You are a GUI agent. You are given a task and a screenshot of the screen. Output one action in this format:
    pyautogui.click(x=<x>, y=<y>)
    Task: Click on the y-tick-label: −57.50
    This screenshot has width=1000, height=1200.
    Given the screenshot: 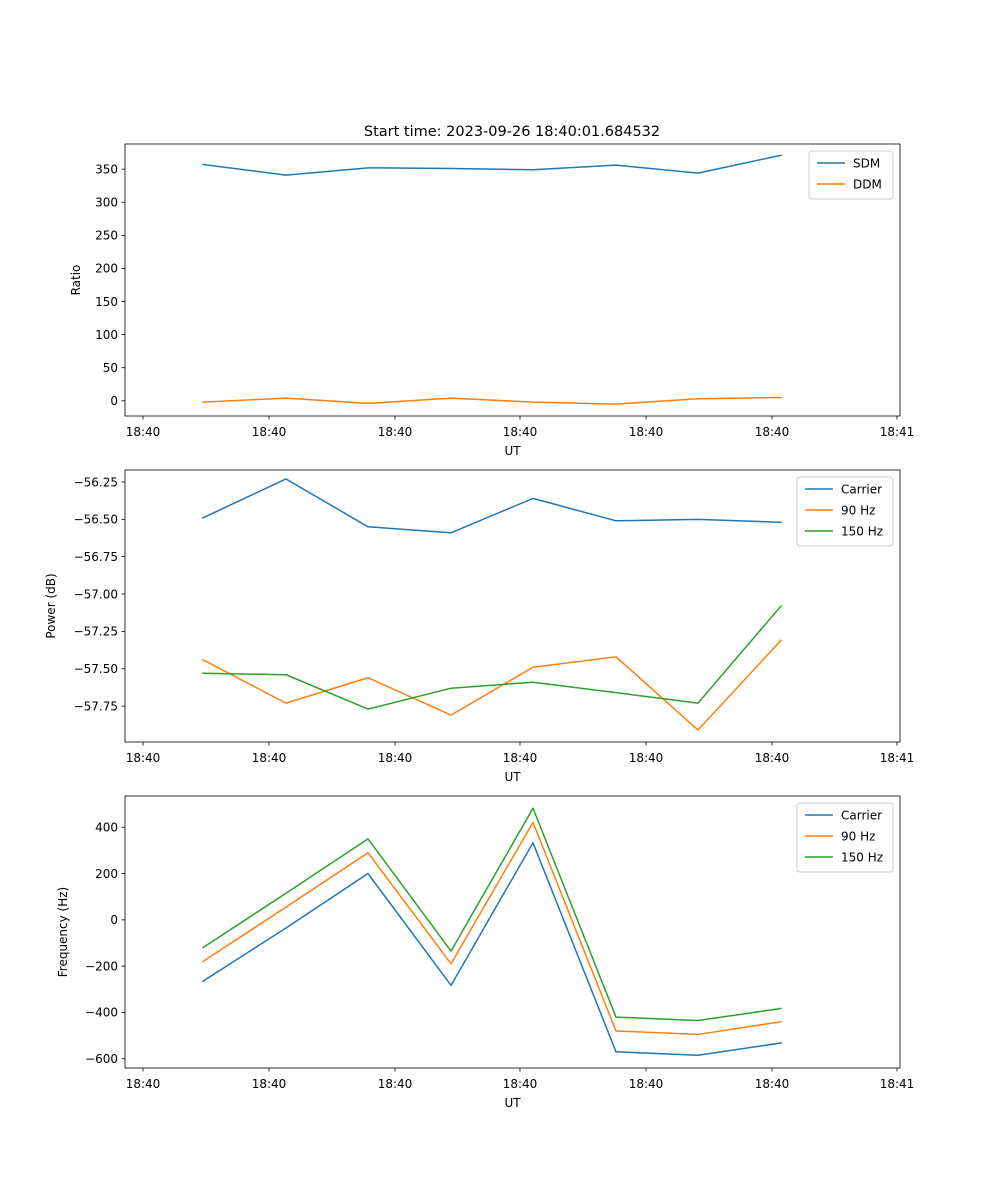 What is the action you would take?
    pyautogui.click(x=96, y=669)
    